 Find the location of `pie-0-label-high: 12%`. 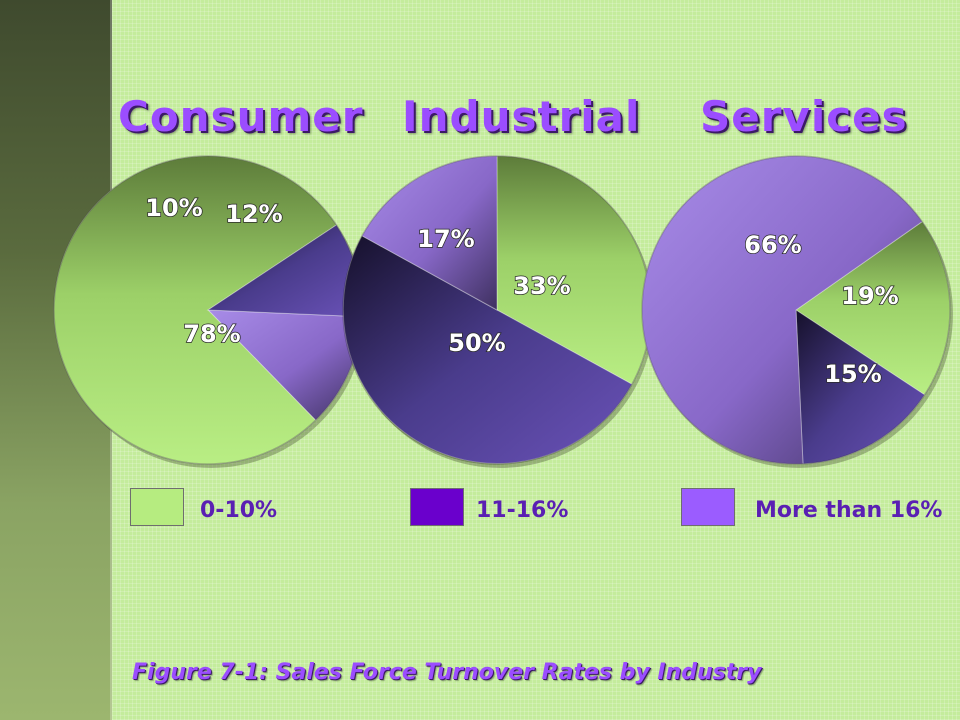

pie-0-label-high: 12% is located at coordinates (253, 214).